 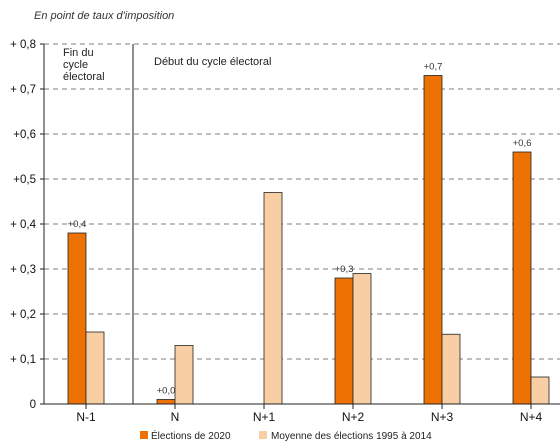 I want to click on bar-elections-2020-N+3, so click(x=433, y=240).